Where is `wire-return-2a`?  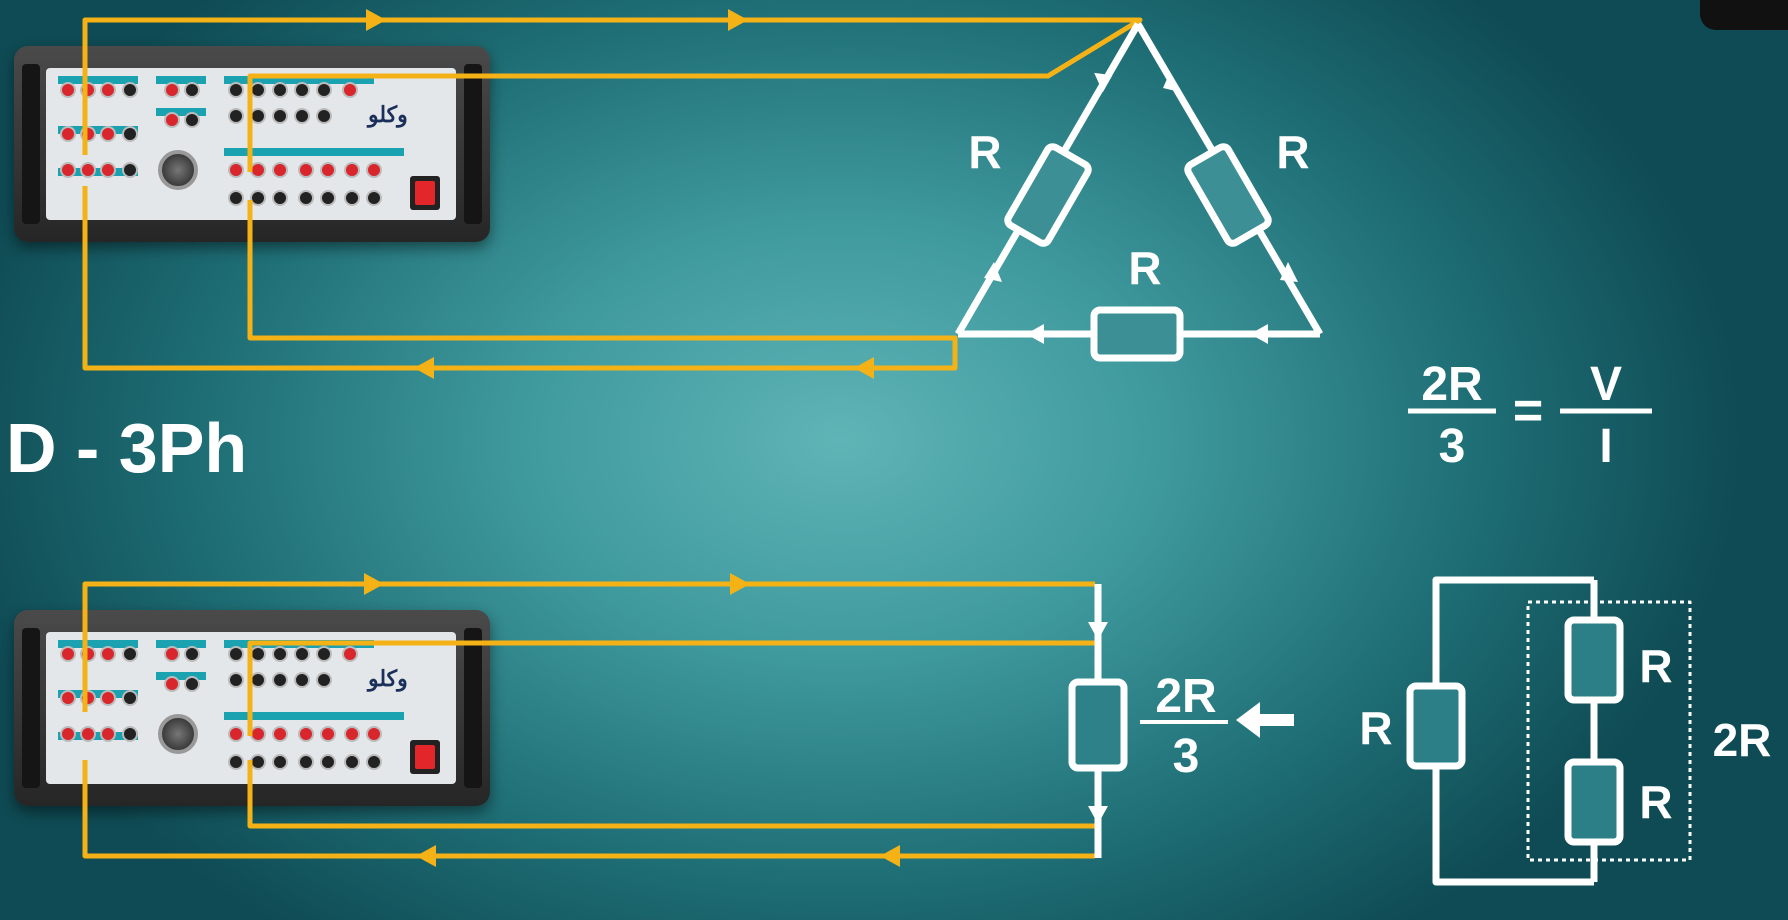
wire-return-2a is located at coordinates (671, 794).